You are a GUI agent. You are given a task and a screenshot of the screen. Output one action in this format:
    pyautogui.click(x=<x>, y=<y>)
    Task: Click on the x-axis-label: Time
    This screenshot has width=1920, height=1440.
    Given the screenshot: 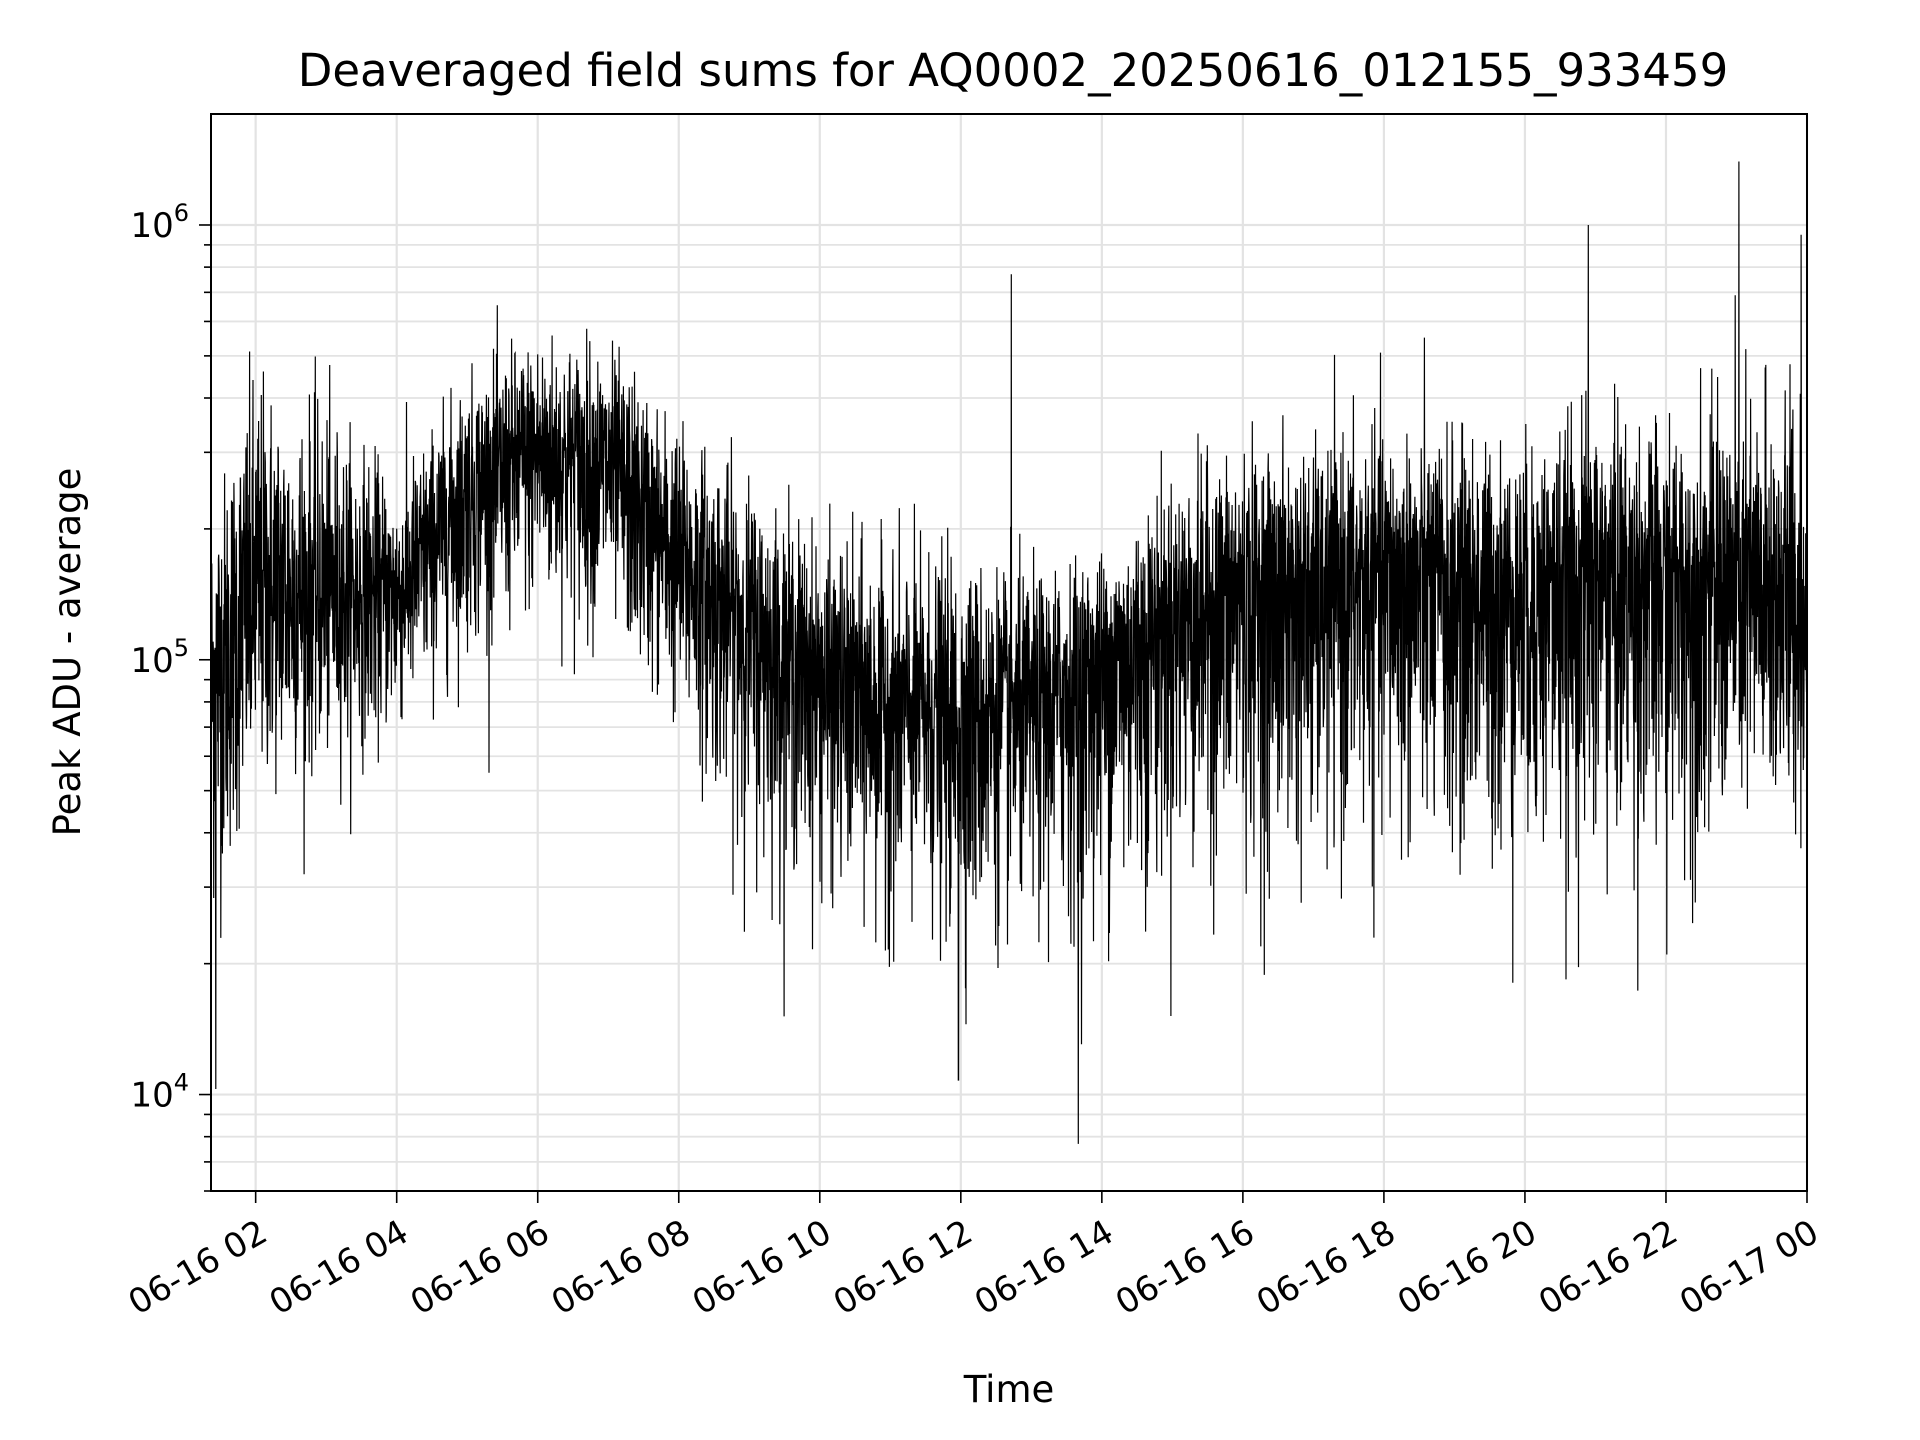 What is the action you would take?
    pyautogui.click(x=1009, y=1389)
    